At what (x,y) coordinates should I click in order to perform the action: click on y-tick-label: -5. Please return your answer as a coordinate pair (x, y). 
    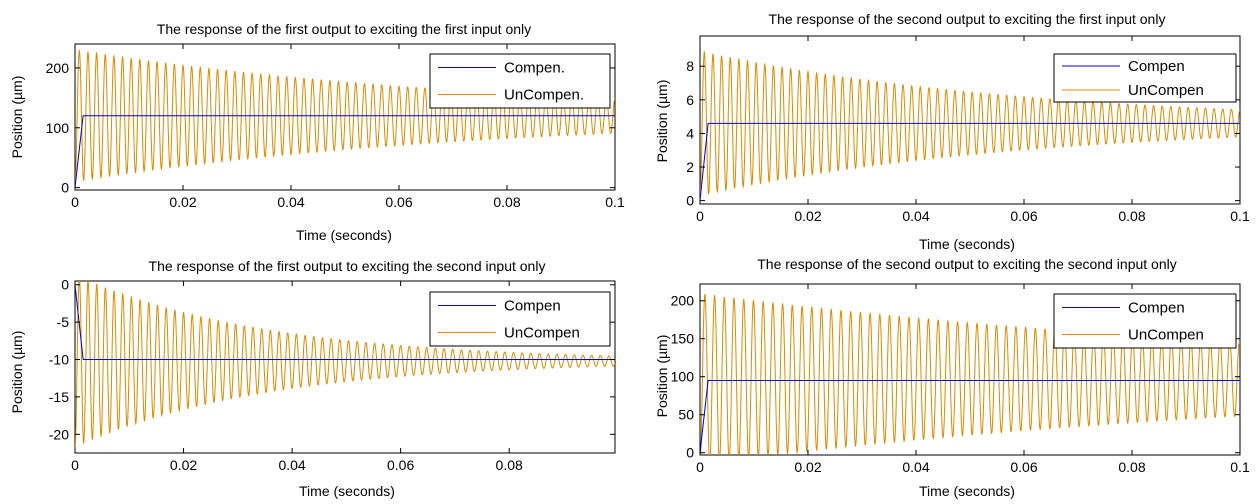
    Looking at the image, I should click on (63, 322).